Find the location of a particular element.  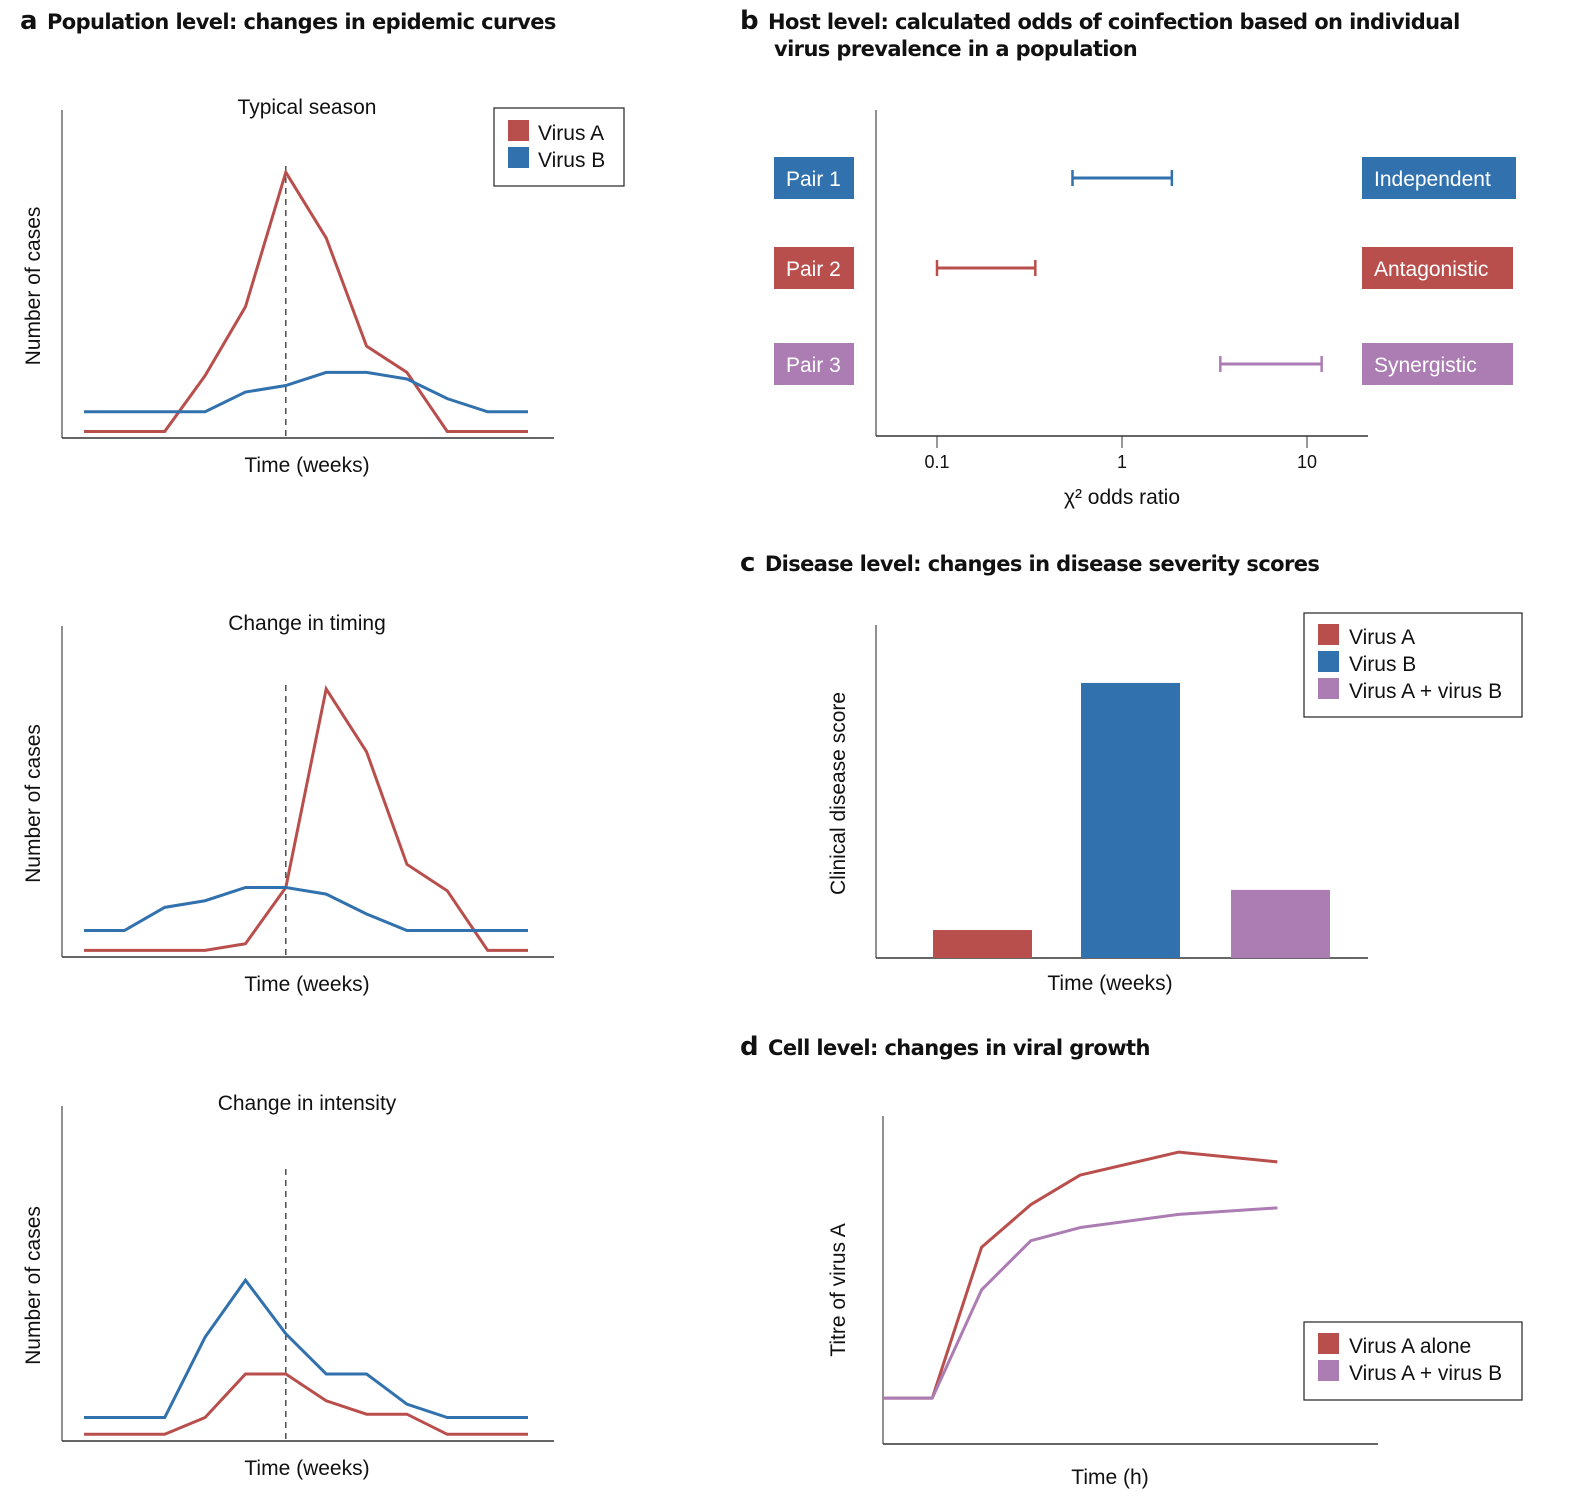

panel-d-title: d Cell level: changes in viral growth is located at coordinates (945, 1047).